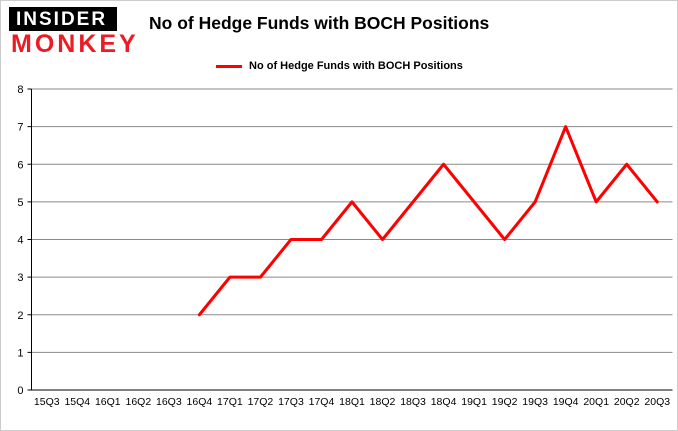 Image resolution: width=678 pixels, height=431 pixels. Describe the element at coordinates (352, 402) in the screenshot. I see `x-axis-label: 18Q1` at that location.